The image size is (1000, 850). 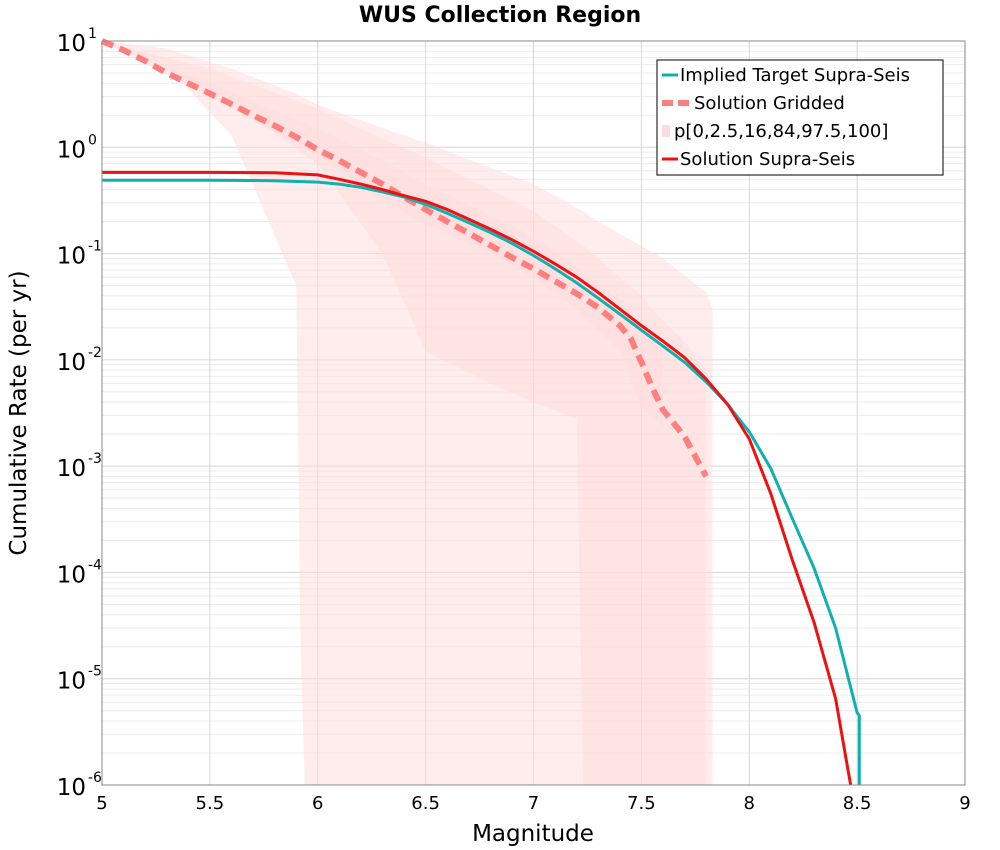 What do you see at coordinates (769, 103) in the screenshot?
I see `legend-label: Solution Gridded` at bounding box center [769, 103].